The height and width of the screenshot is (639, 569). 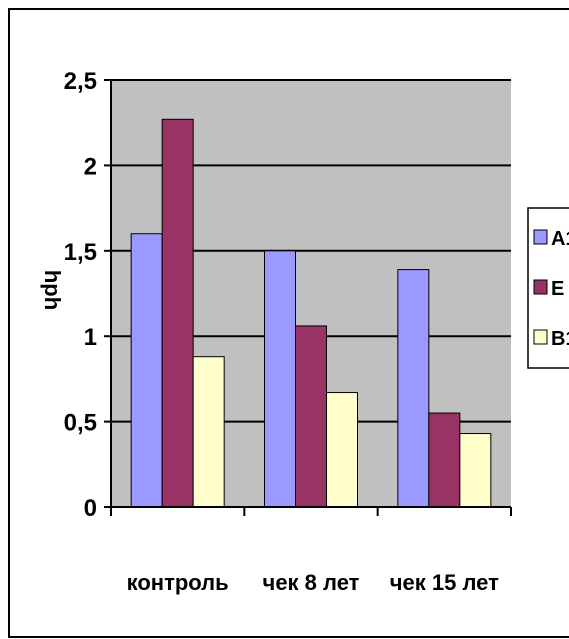 I want to click on y-tick-label: 0, so click(x=90, y=508).